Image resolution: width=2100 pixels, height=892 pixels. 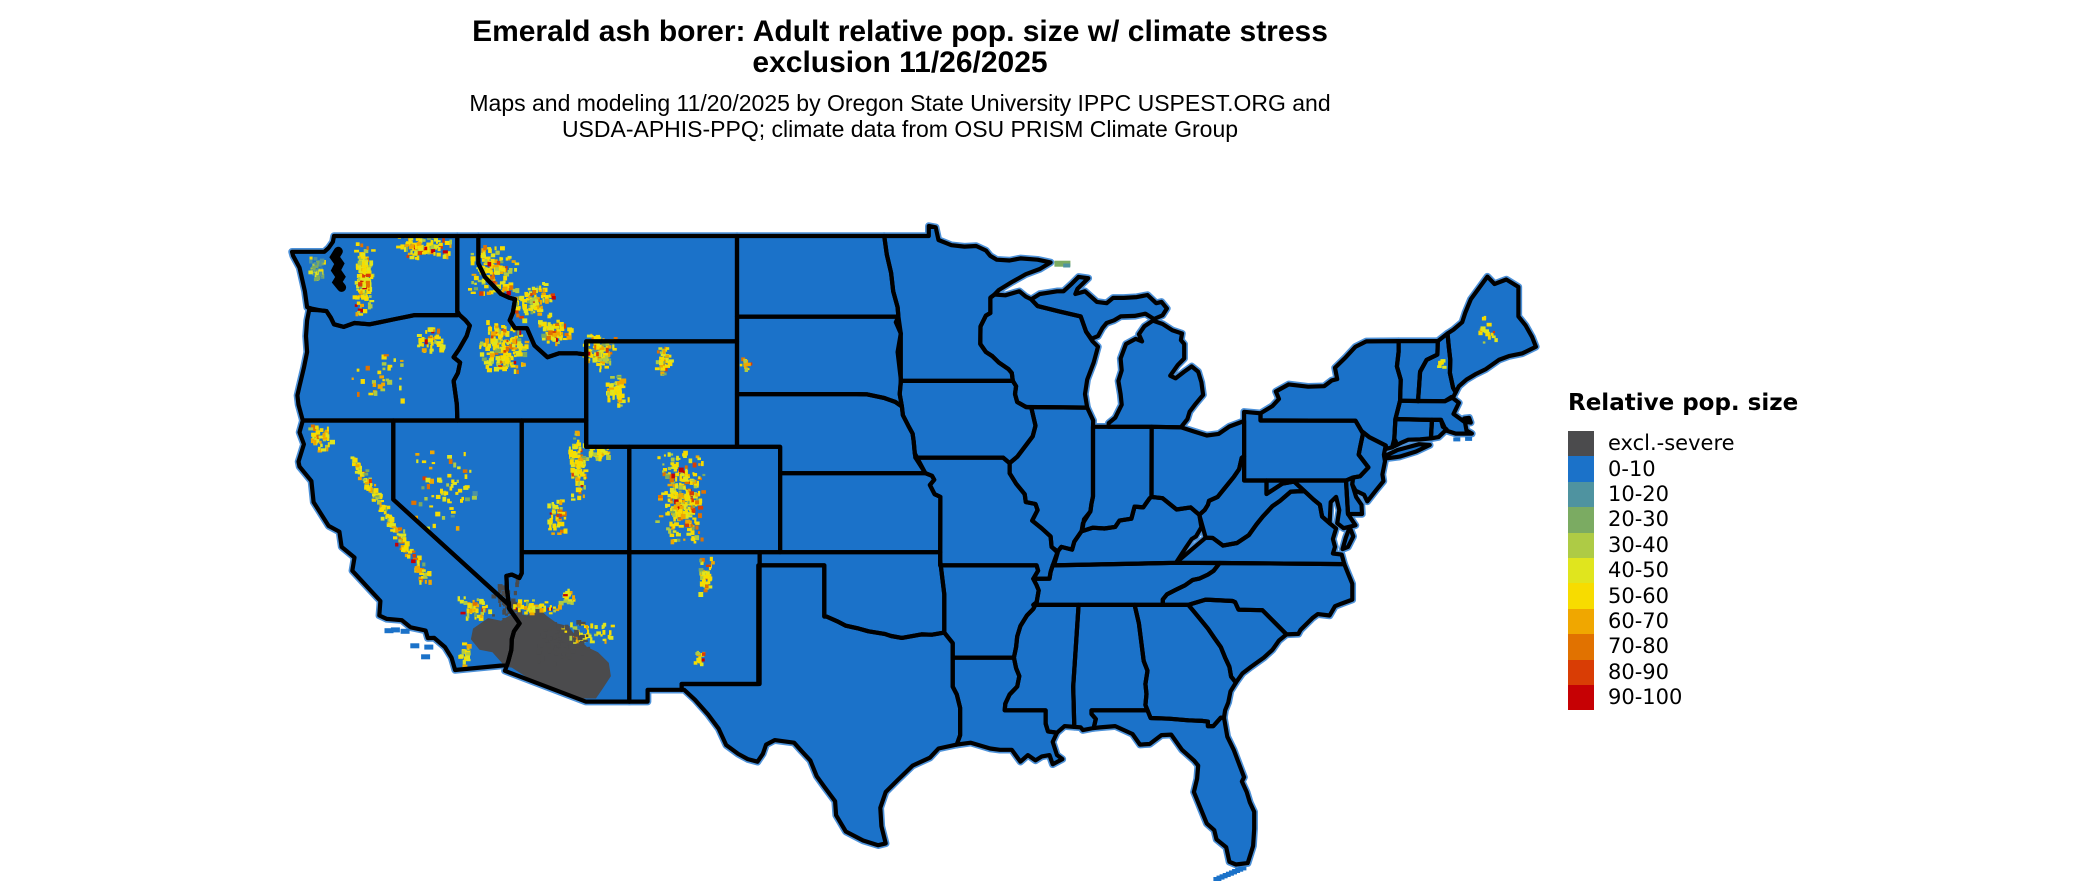 What do you see at coordinates (1683, 494) in the screenshot?
I see `legend-row: 10-20` at bounding box center [1683, 494].